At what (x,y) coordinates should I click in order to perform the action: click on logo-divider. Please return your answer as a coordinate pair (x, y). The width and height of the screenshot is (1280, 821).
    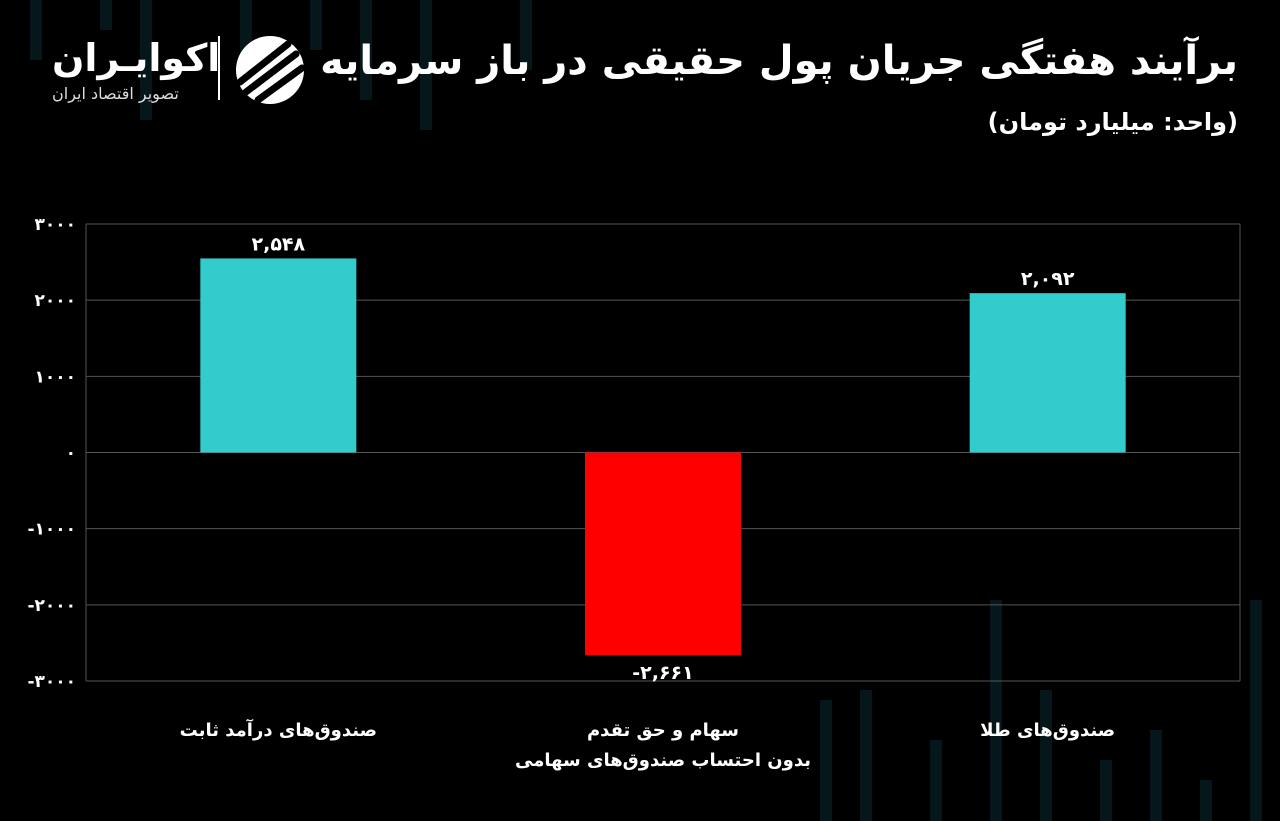
    Looking at the image, I should click on (219, 68).